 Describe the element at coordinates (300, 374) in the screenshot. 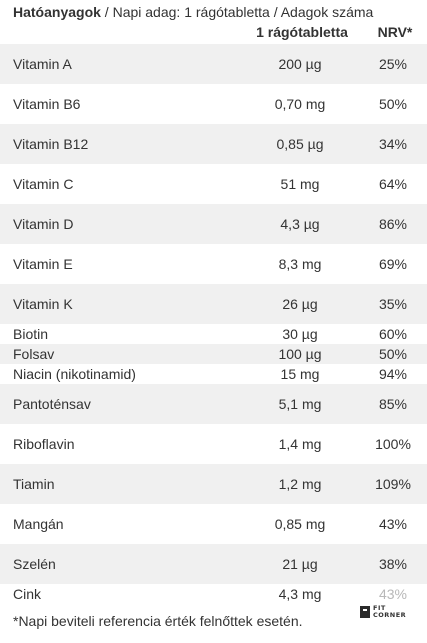

I see `nutrient-amount: 15 mg` at that location.